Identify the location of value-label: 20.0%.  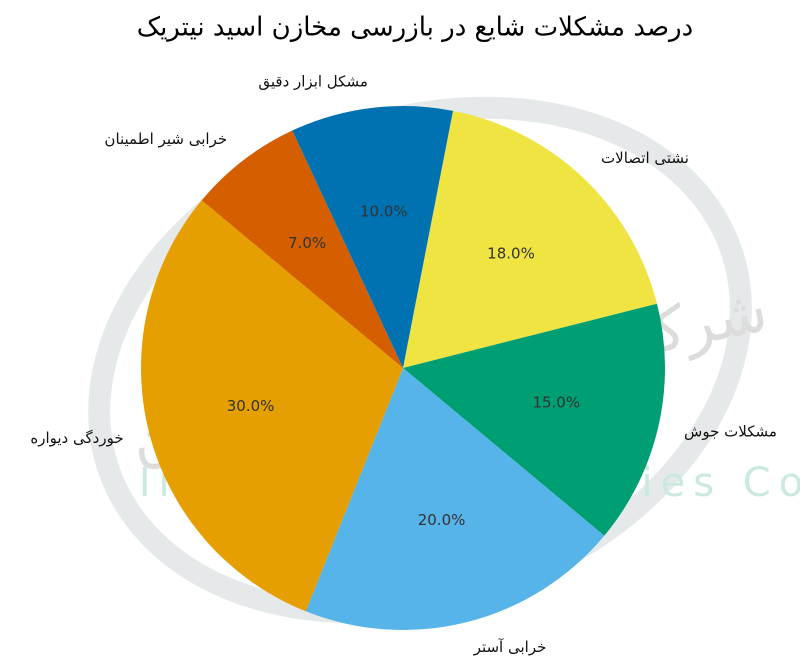
(442, 520).